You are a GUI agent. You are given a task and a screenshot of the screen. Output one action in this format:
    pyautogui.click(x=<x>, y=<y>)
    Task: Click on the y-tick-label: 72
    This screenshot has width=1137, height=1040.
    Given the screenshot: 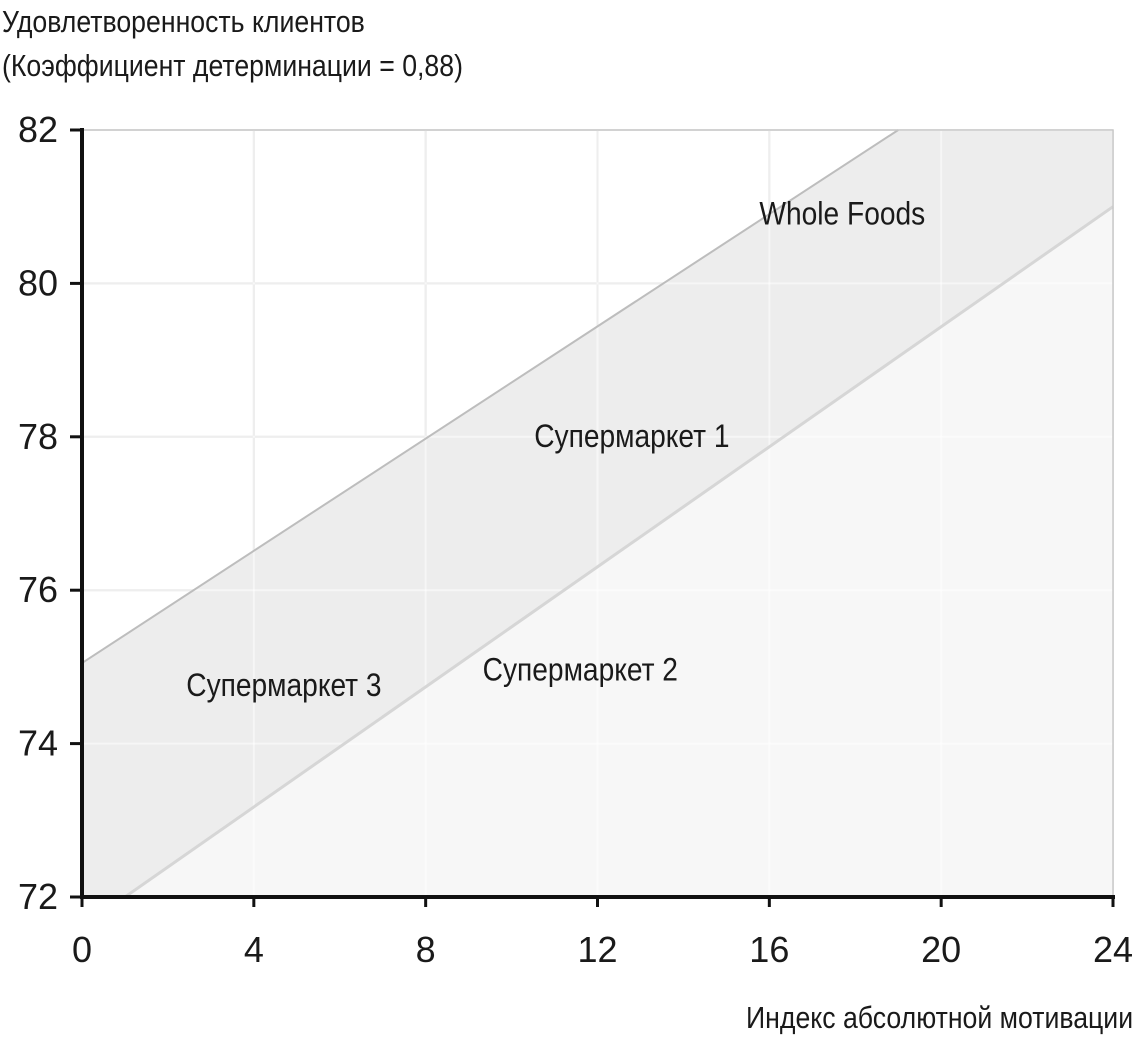 What is the action you would take?
    pyautogui.click(x=38, y=896)
    